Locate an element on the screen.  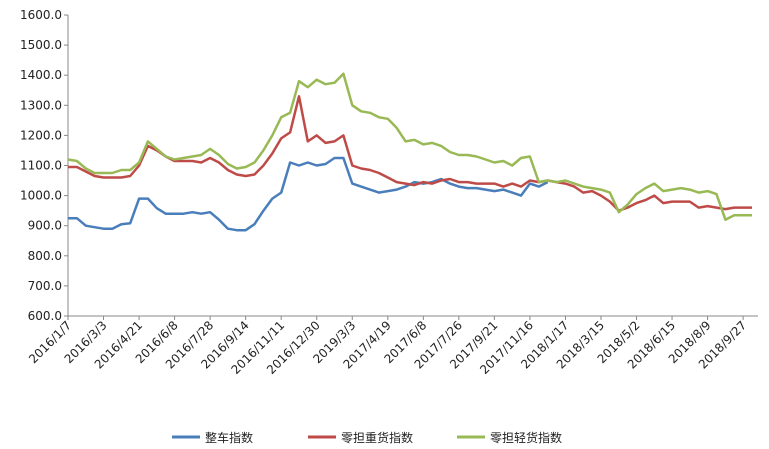
y-tick-label: 1300.0 is located at coordinates (41, 105).